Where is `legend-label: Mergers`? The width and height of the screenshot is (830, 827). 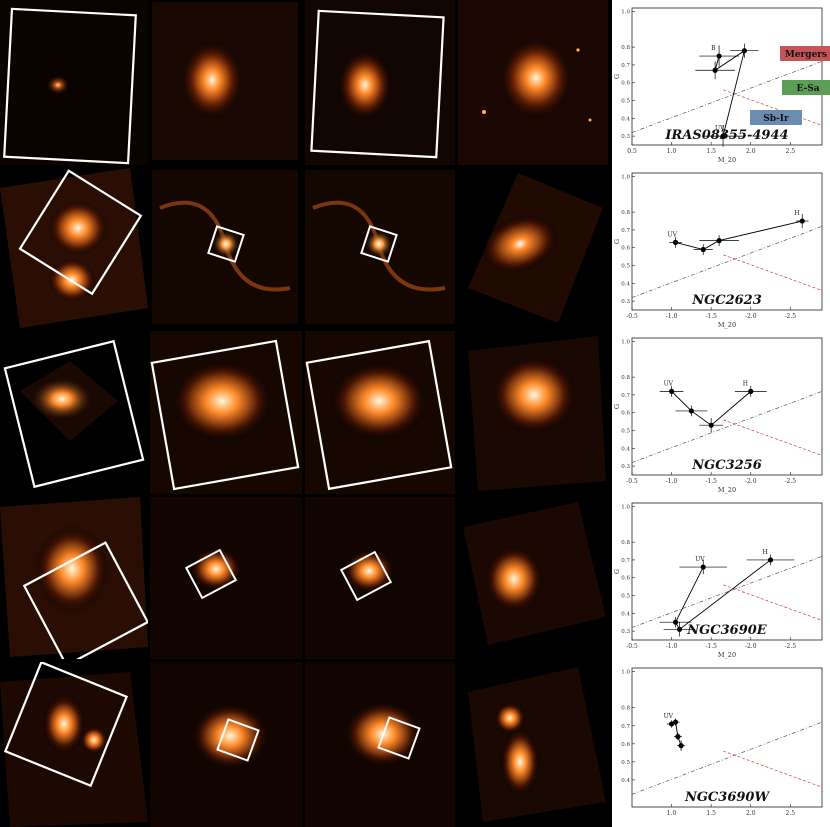
legend-label: Mergers is located at coordinates (806, 55).